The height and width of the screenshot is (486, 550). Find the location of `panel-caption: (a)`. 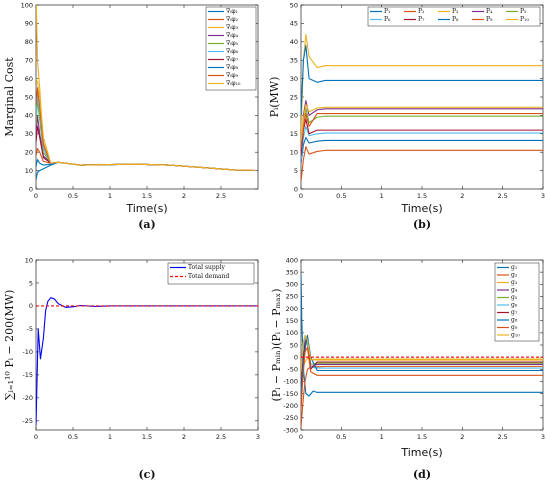

panel-caption: (a) is located at coordinates (147, 224).